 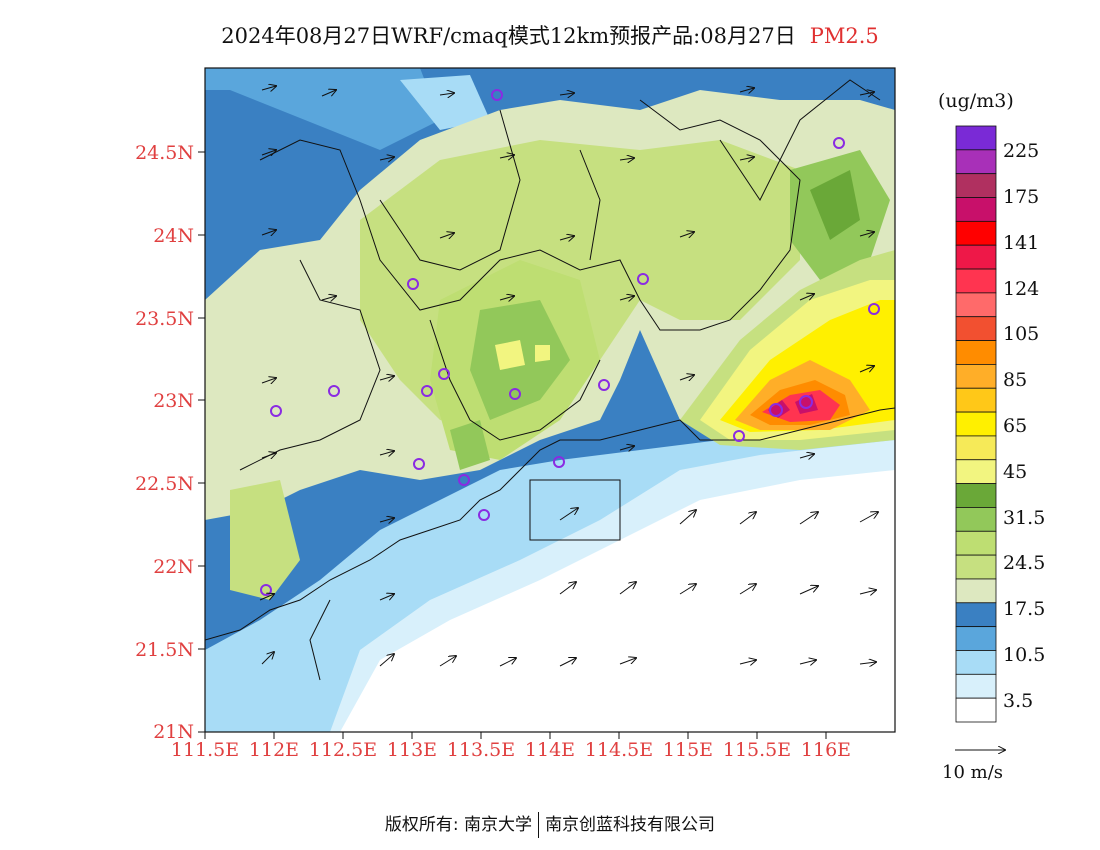 What do you see at coordinates (550, 750) in the screenshot?
I see `lon-label: 114E` at bounding box center [550, 750].